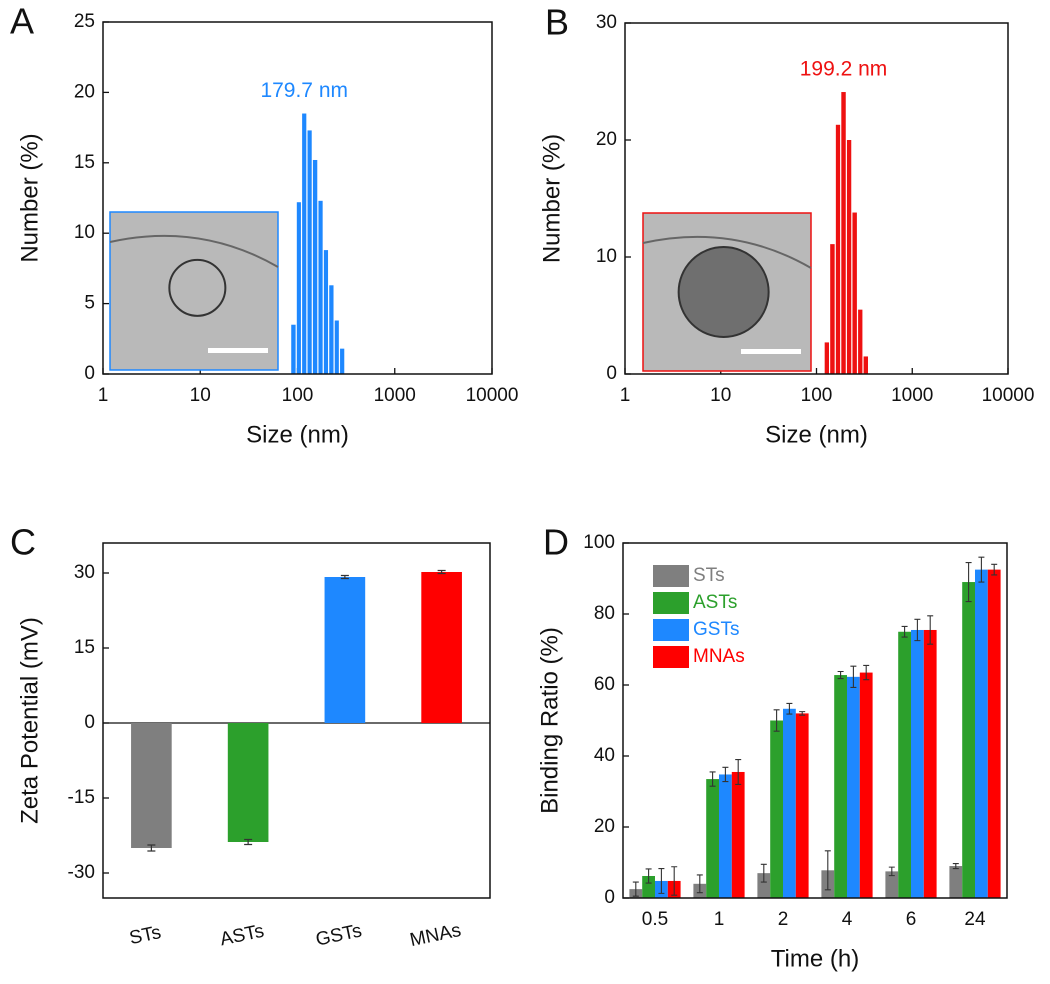 This screenshot has width=1050, height=984. Describe the element at coordinates (435, 935) in the screenshot. I see `x-tick-label: MNAs` at that location.